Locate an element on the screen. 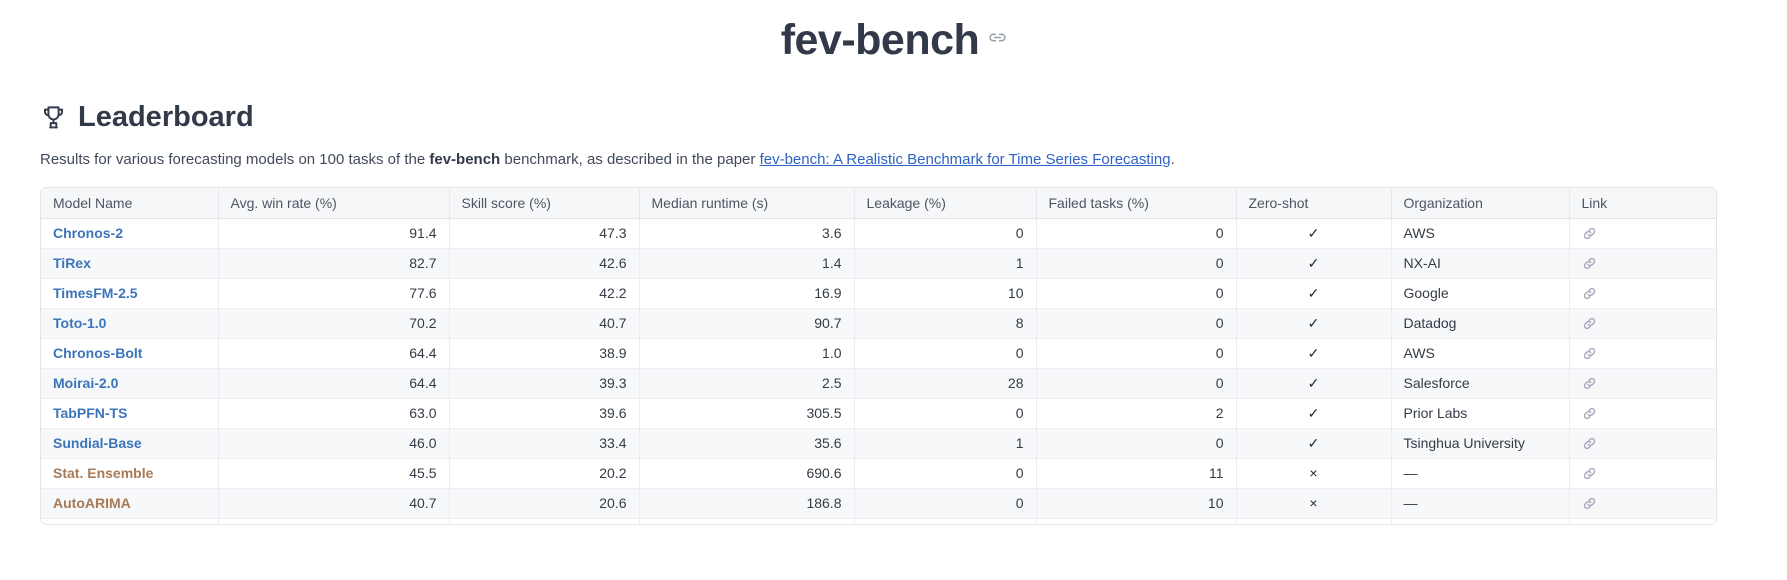  model-name-cell: Sundial-Base is located at coordinates (130, 442).